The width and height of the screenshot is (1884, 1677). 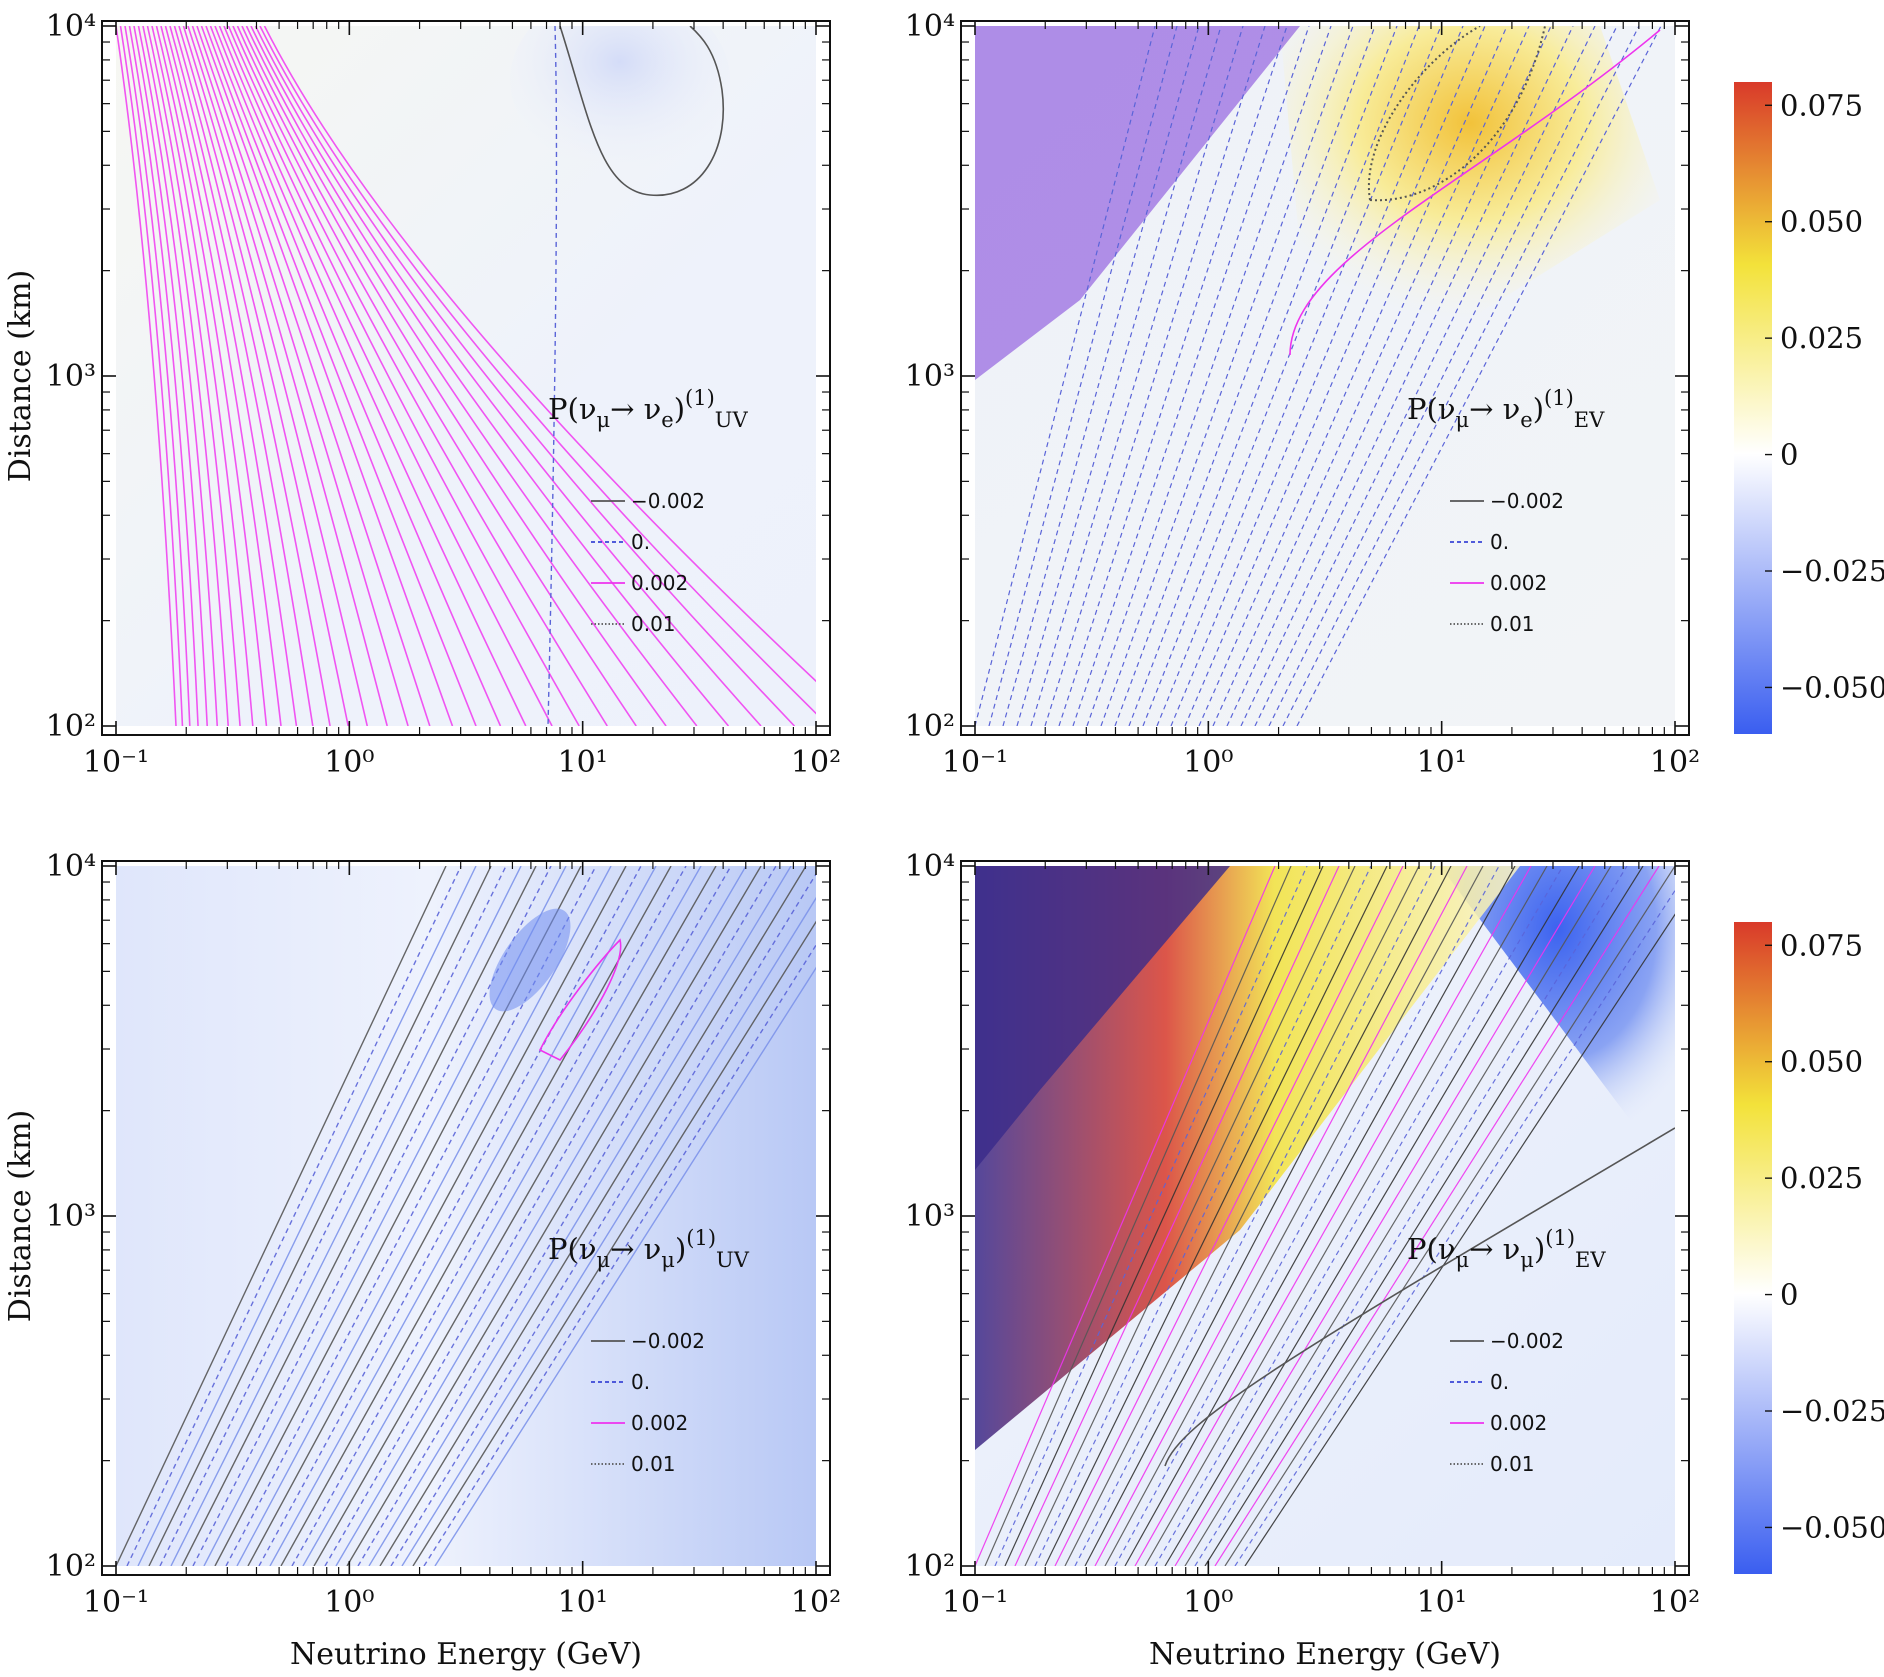 What do you see at coordinates (1506, 1249) in the screenshot?
I see `panel-title: P(νμ→ νμ)(1)EV` at bounding box center [1506, 1249].